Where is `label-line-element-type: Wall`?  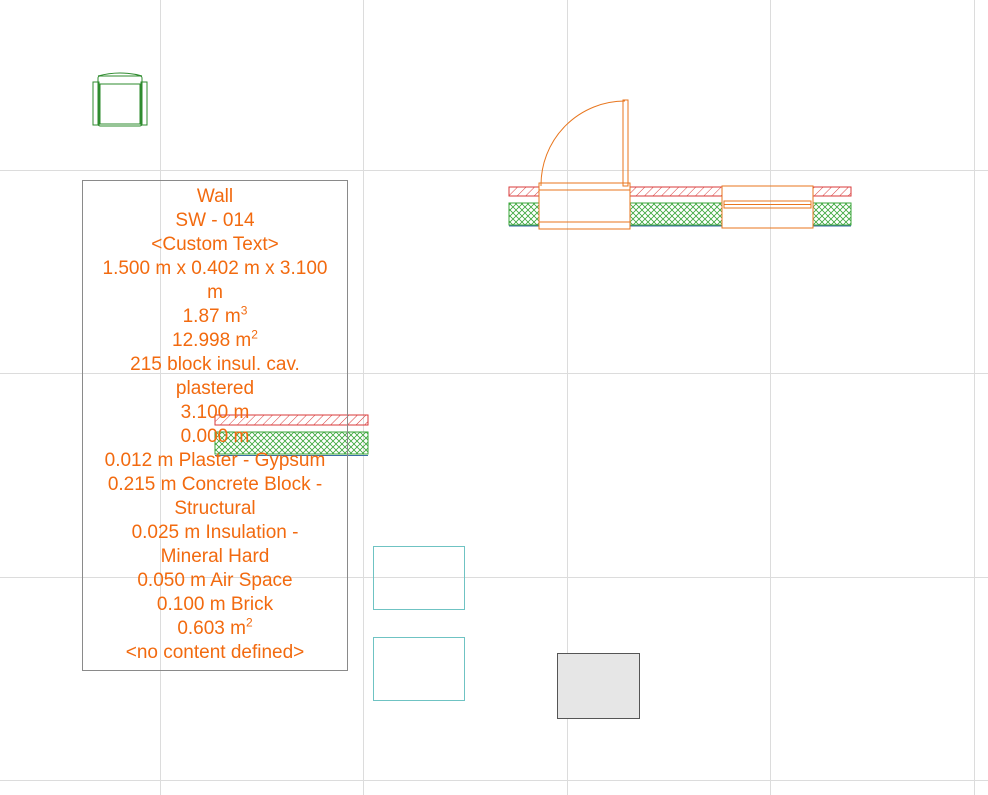
label-line-element-type: Wall is located at coordinates (215, 196).